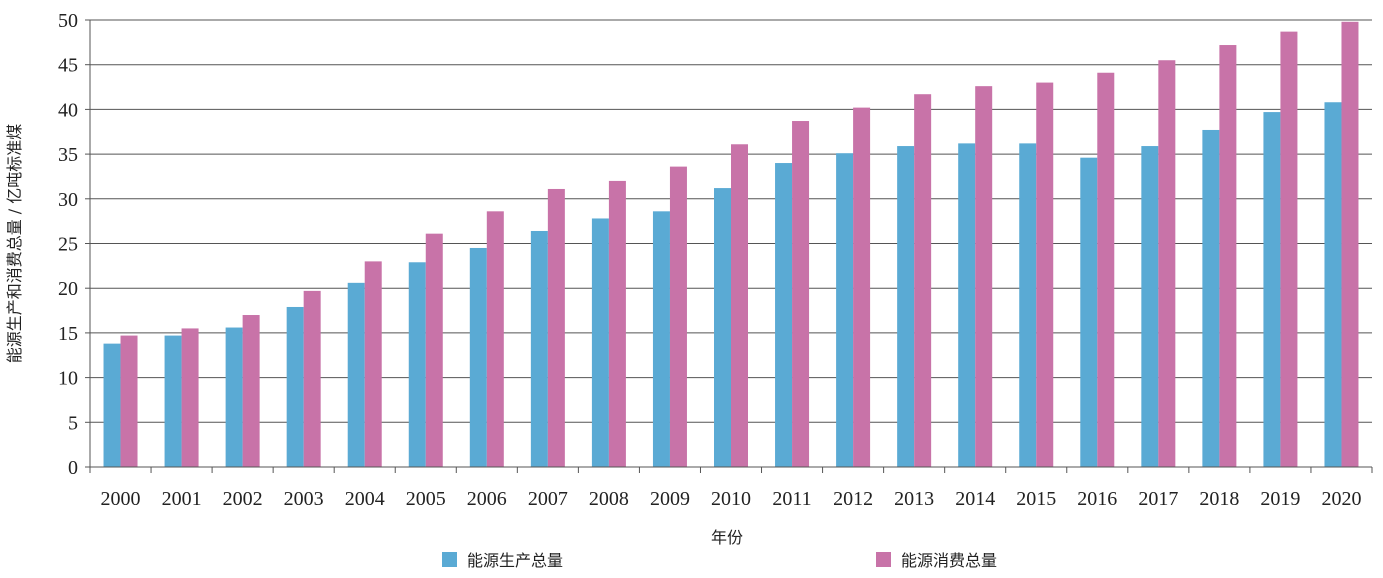 The width and height of the screenshot is (1383, 578). What do you see at coordinates (548, 499) in the screenshot?
I see `x-tick-label: 2007` at bounding box center [548, 499].